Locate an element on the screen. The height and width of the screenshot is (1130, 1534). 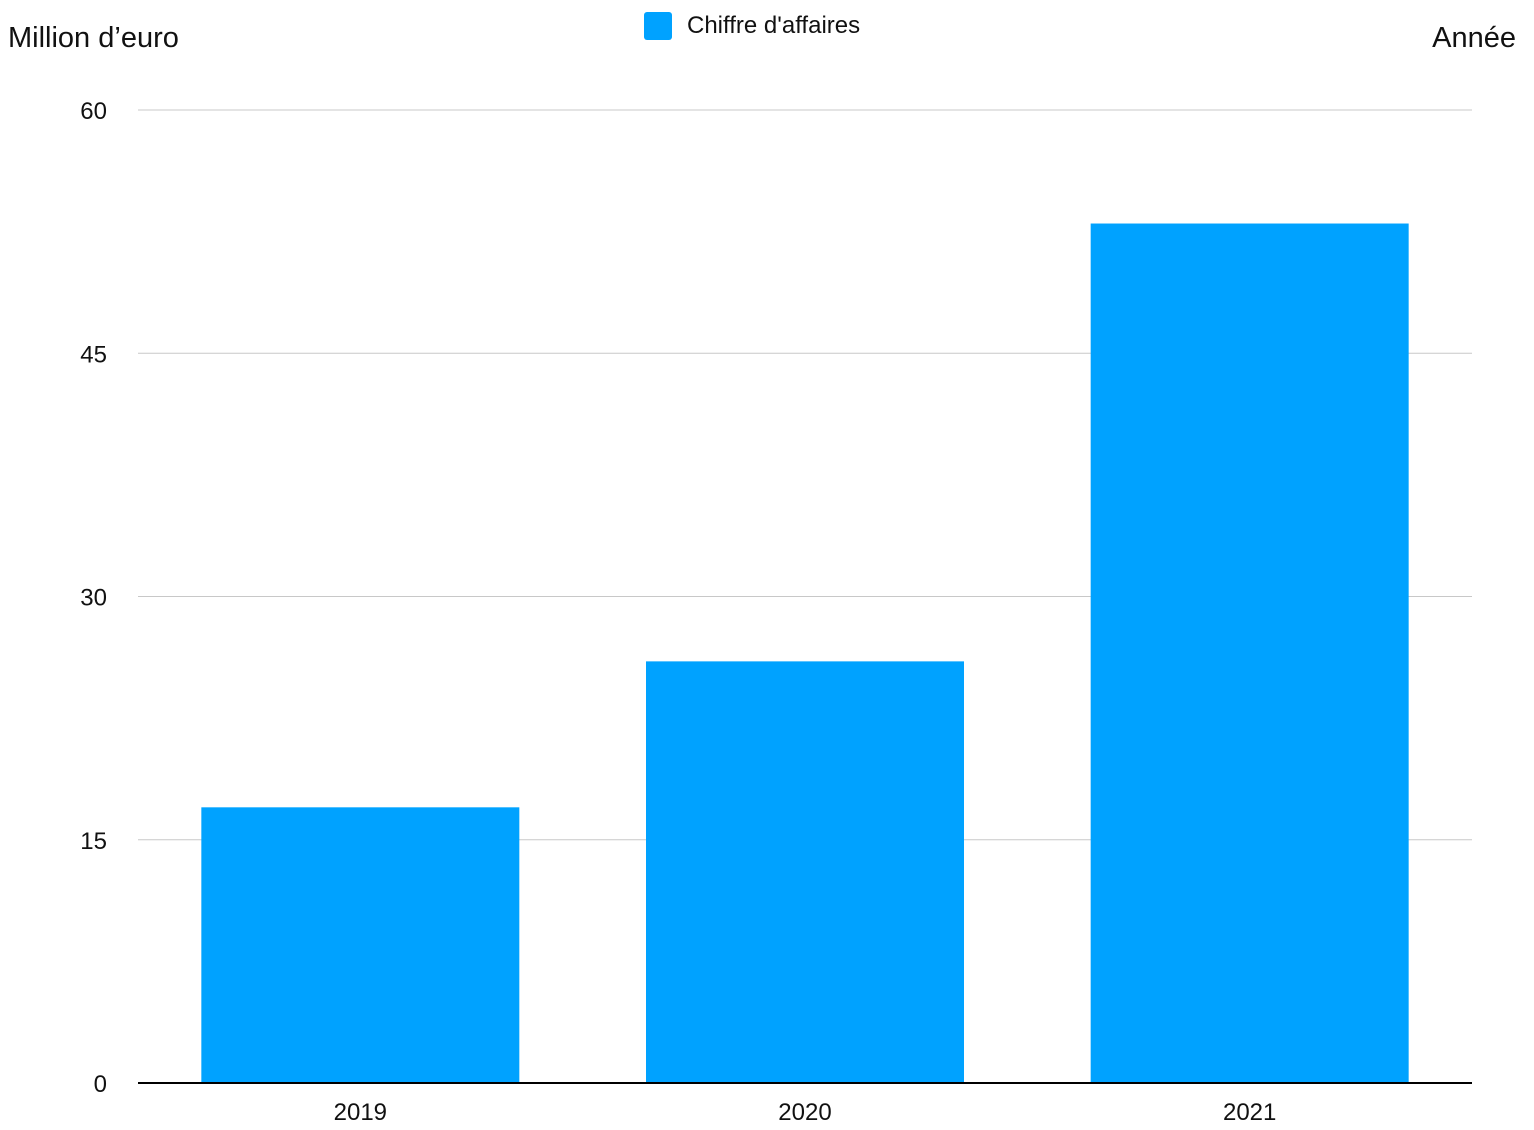
x-axis-label: Année is located at coordinates (1474, 38).